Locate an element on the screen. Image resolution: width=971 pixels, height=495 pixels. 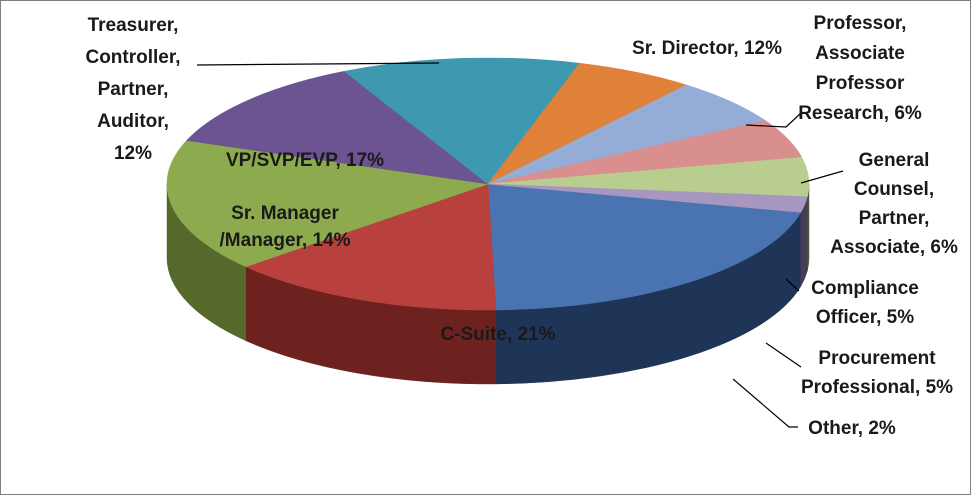
data-label-sr-director: Sr. Director, 12% is located at coordinates (707, 48).